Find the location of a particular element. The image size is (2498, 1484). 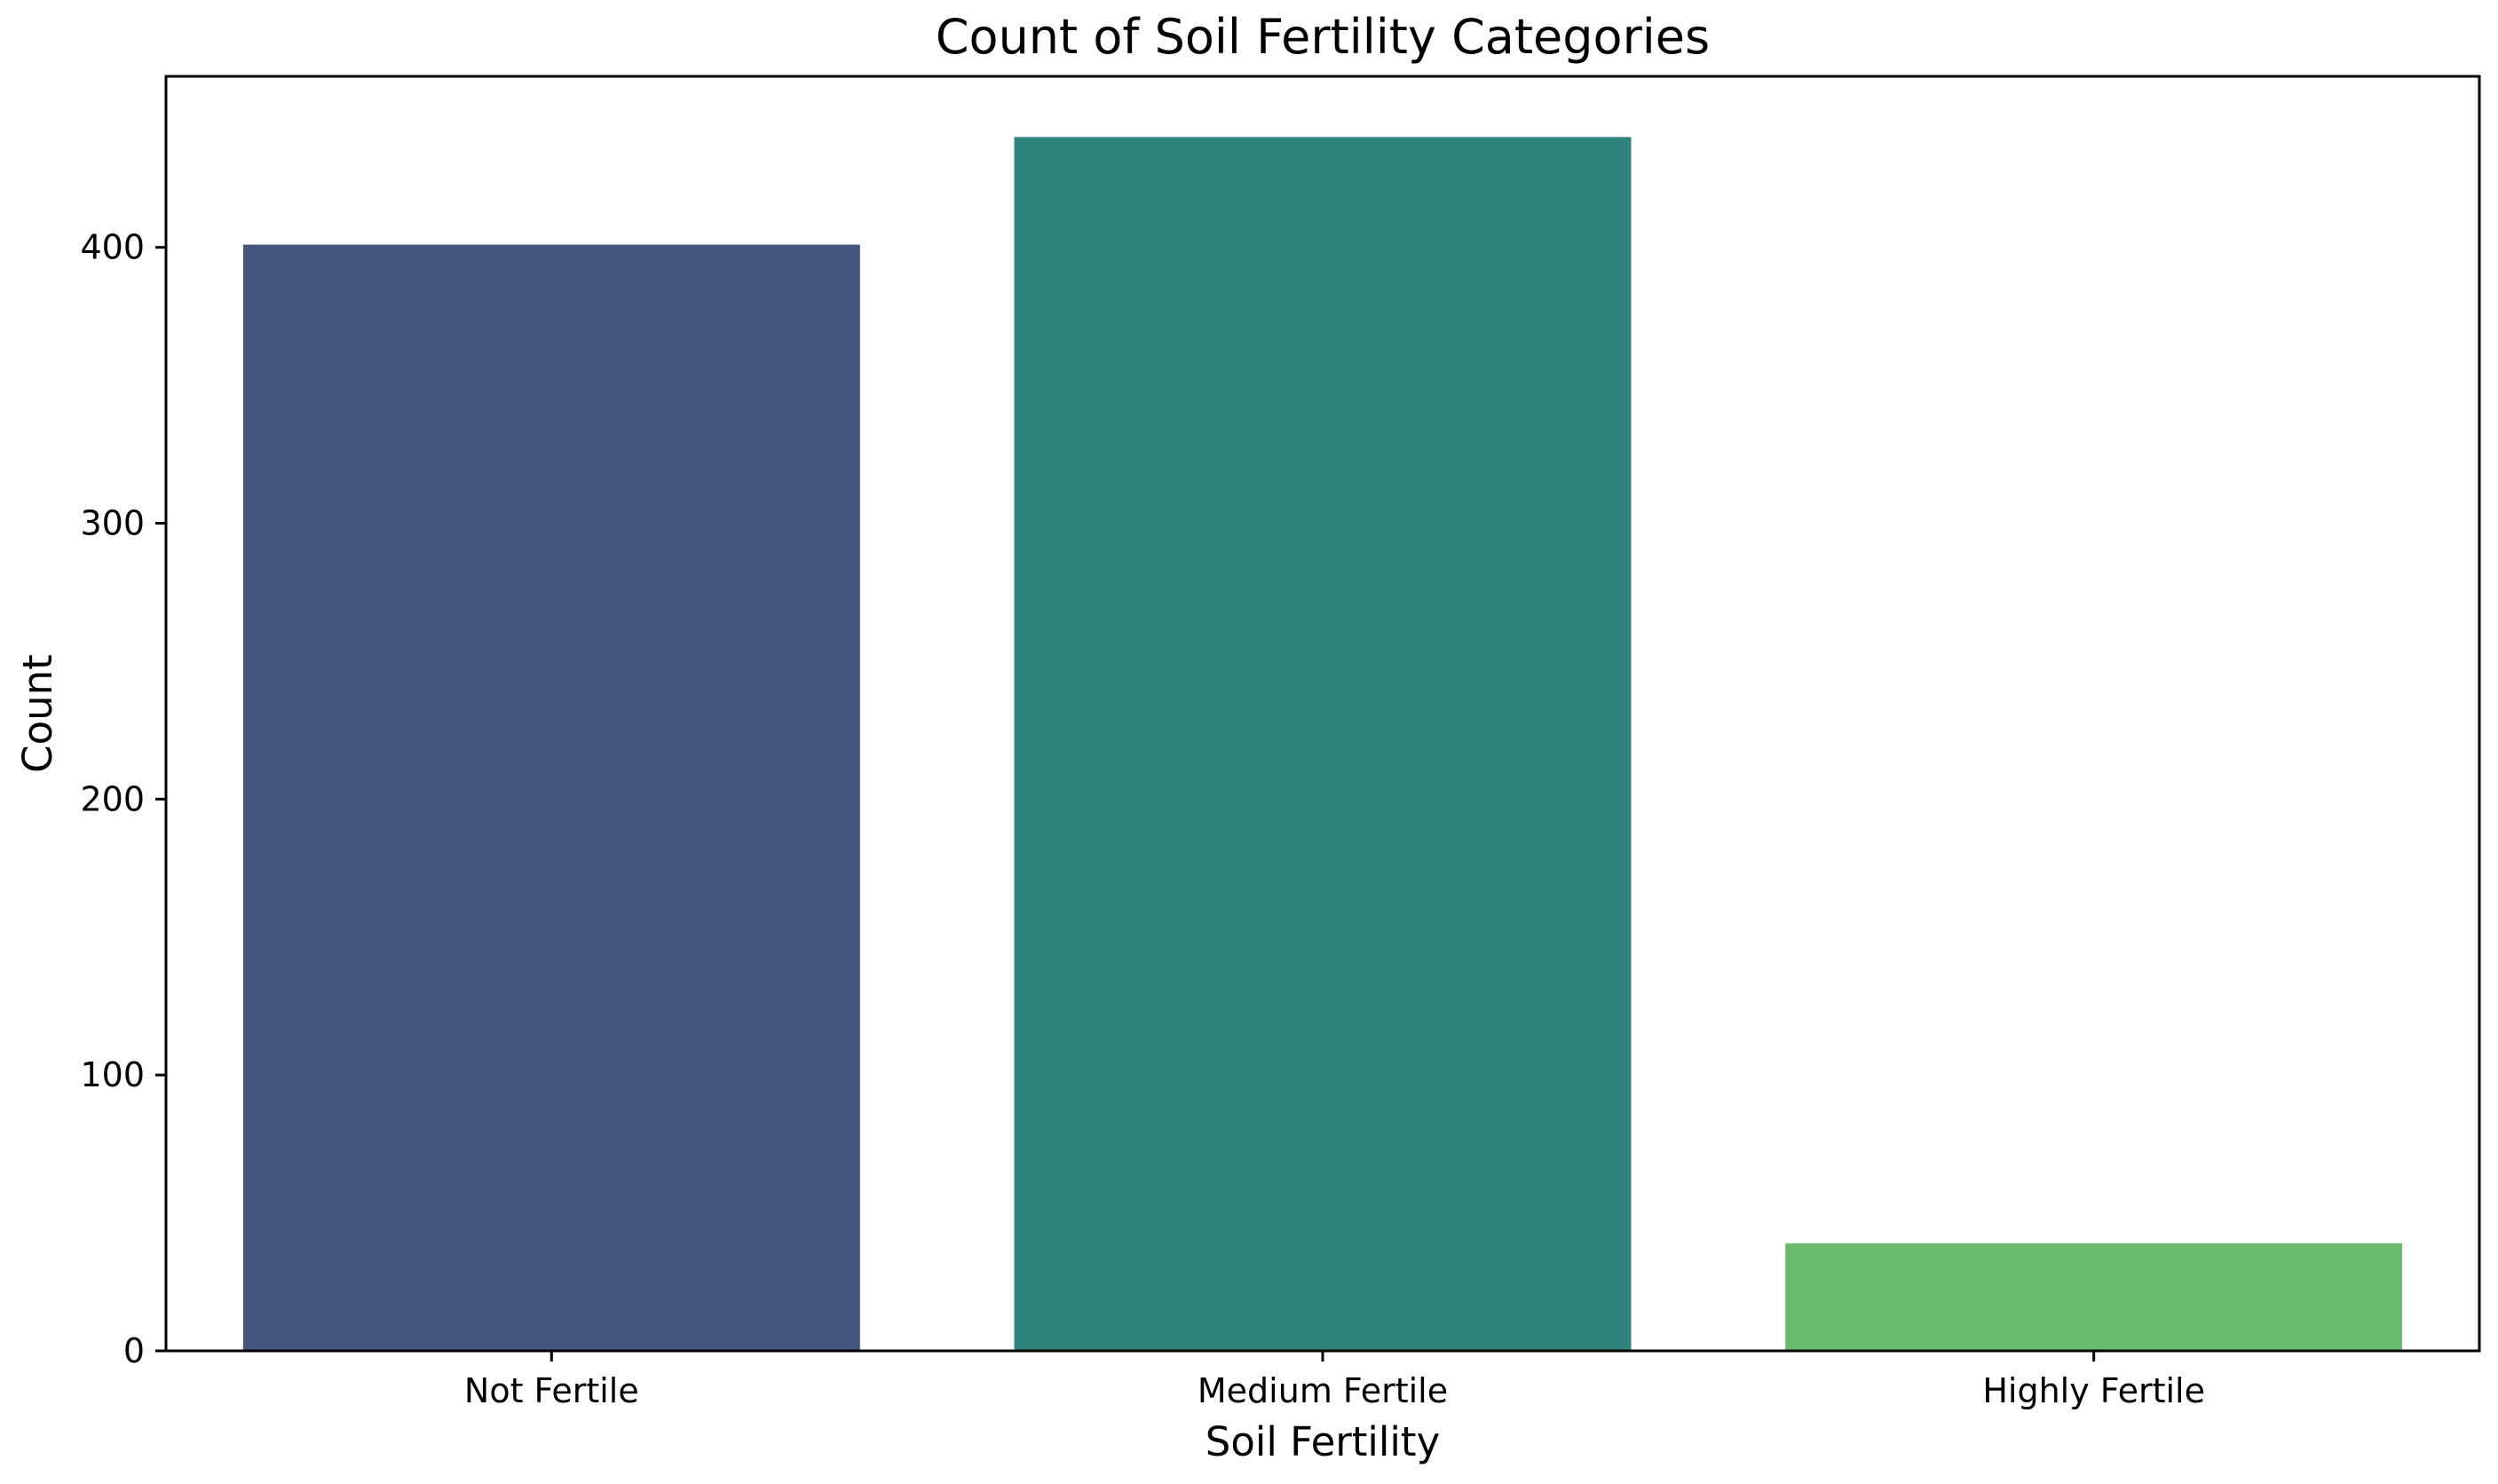

y-tick-label: 100 is located at coordinates (112, 1075).